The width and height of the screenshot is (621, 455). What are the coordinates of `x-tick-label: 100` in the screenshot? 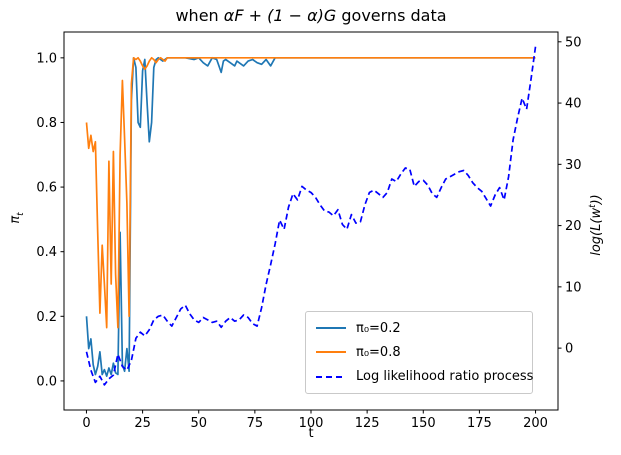 It's located at (311, 423).